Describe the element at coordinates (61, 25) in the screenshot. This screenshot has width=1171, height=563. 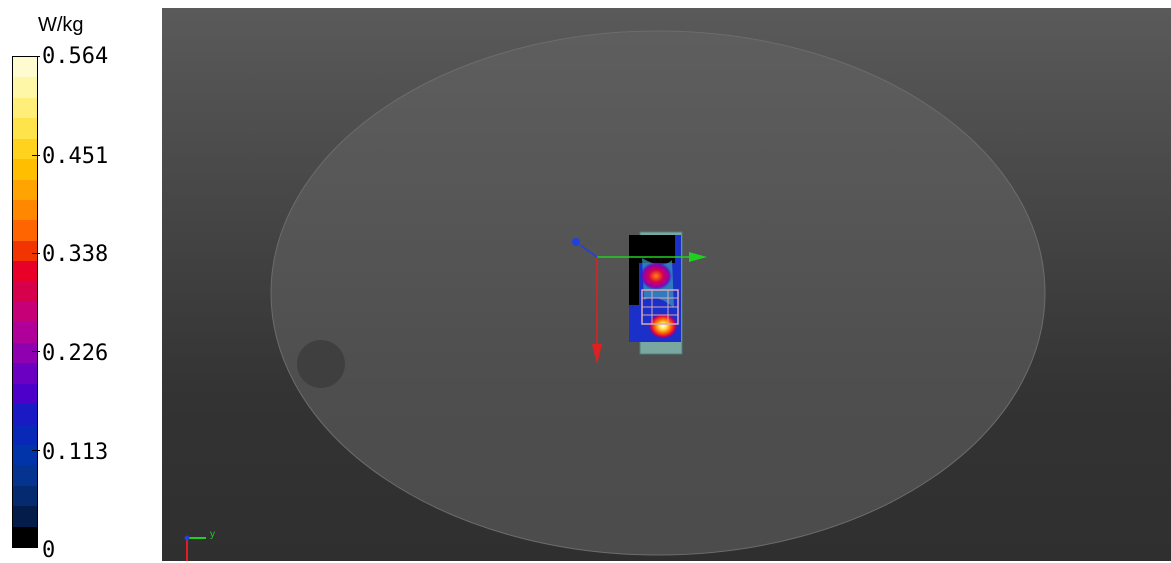
I see `unit-label: W/kg` at that location.